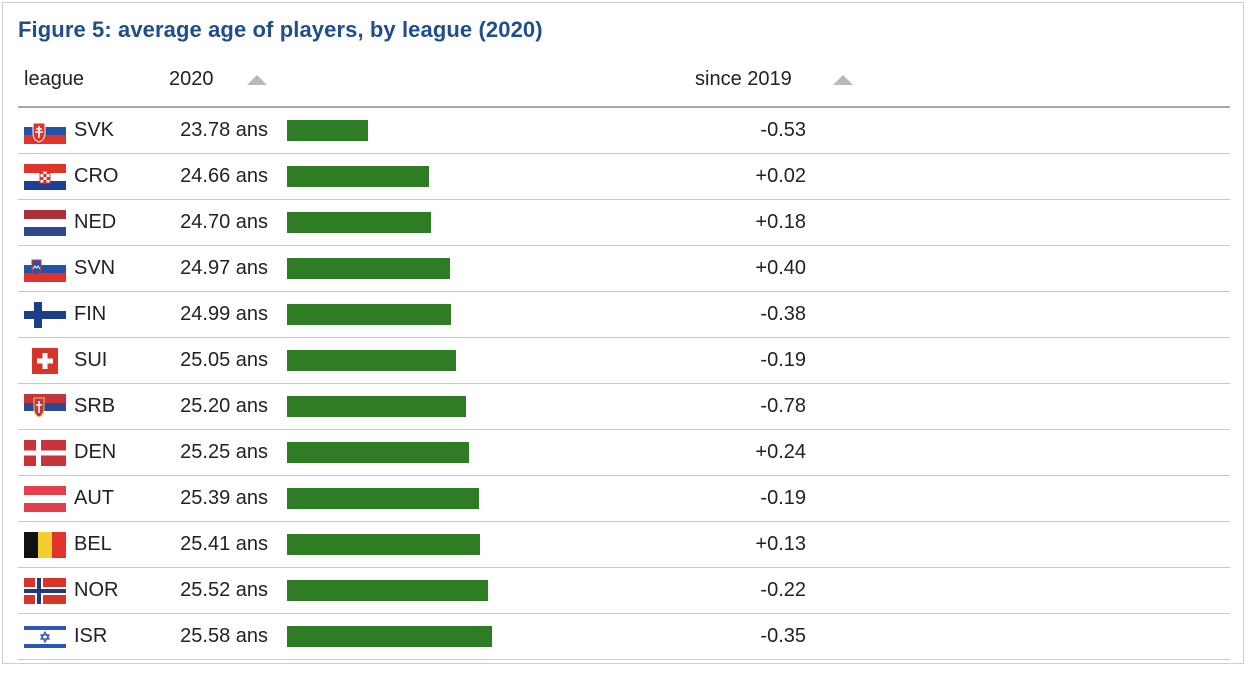  Describe the element at coordinates (780, 268) in the screenshot. I see `change-value: +0.40` at that location.